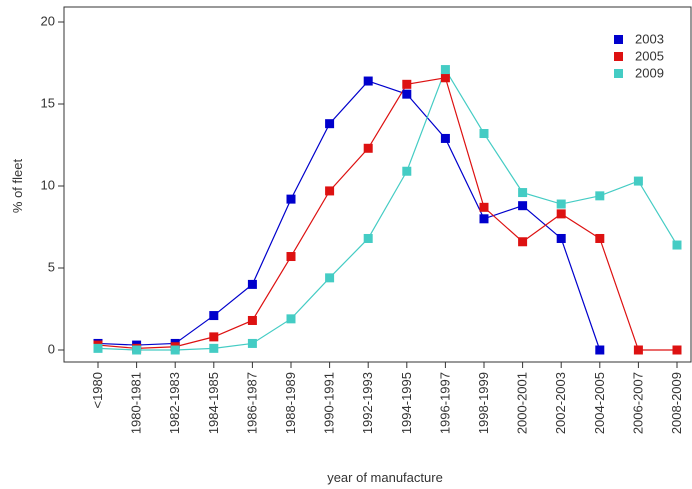  Describe the element at coordinates (618, 56) in the screenshot. I see `legend-swatch-2005` at that location.